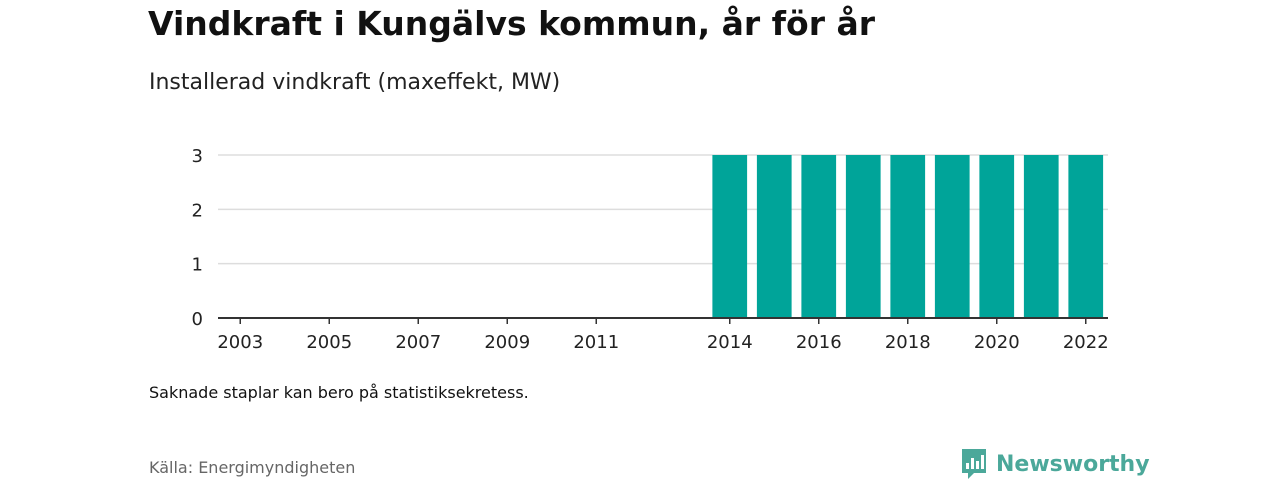 The image size is (1280, 481). What do you see at coordinates (329, 342) in the screenshot?
I see `x-tick-label: 2005` at bounding box center [329, 342].